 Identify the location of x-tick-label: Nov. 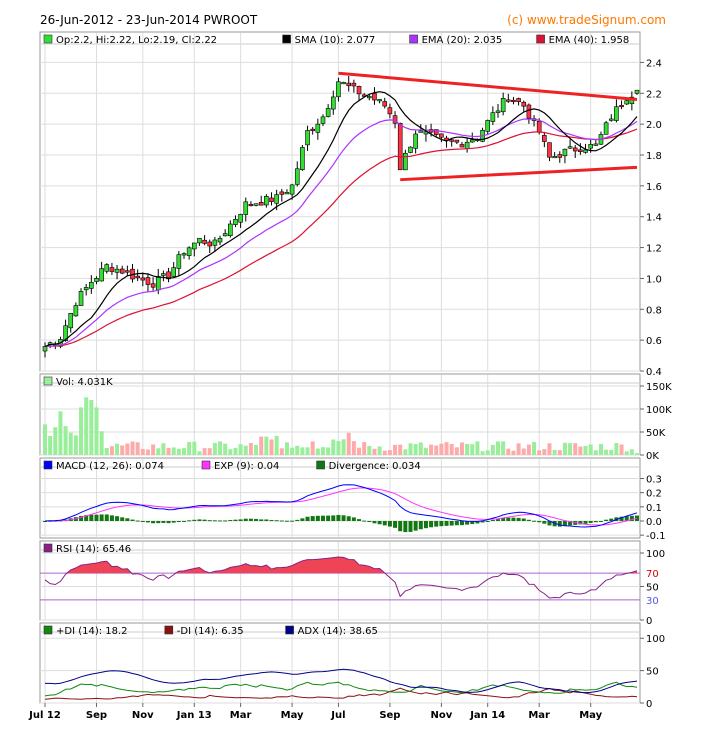
(441, 715).